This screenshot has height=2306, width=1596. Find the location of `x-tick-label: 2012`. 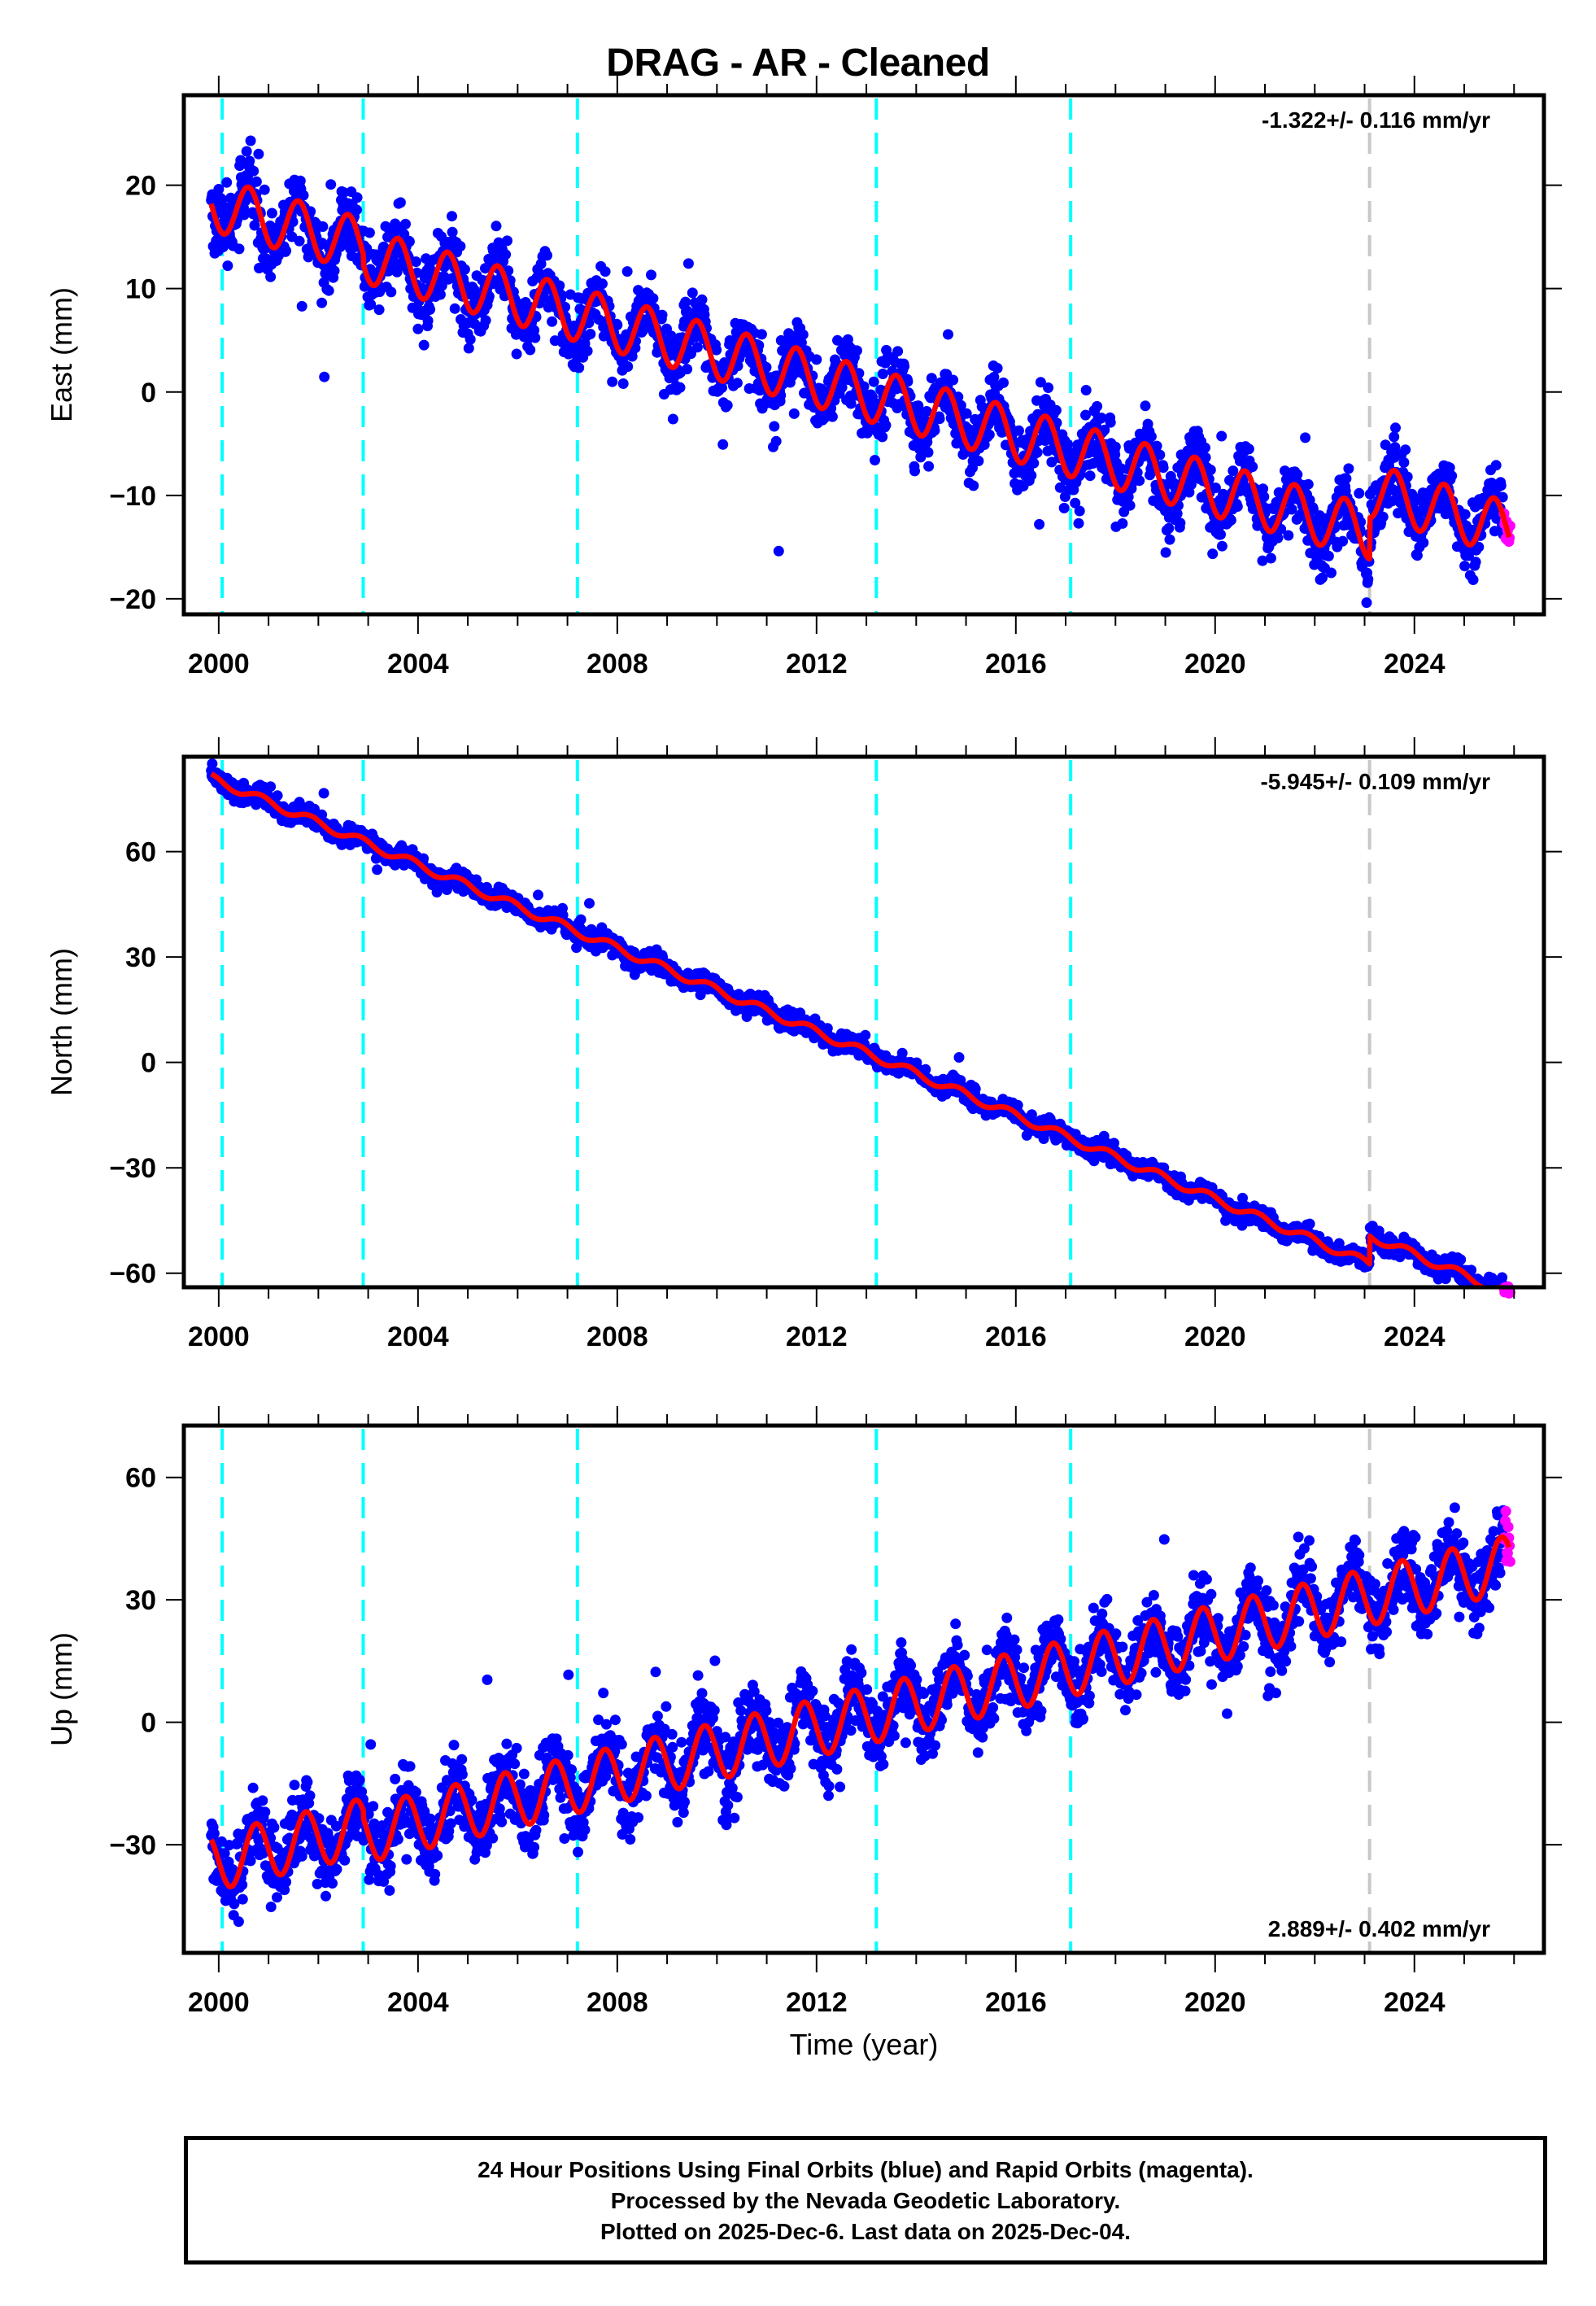

x-tick-label: 2012 is located at coordinates (817, 664).